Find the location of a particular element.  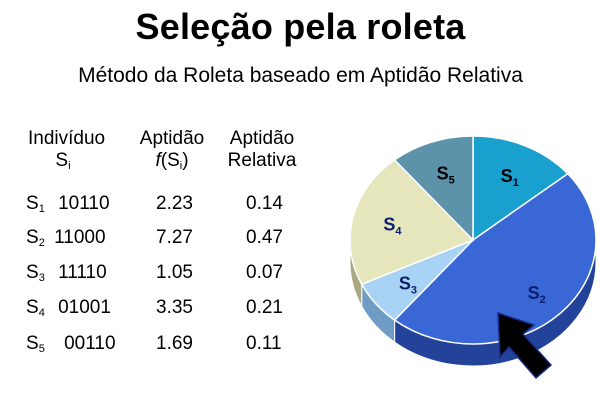

page-title: Seleção pela roleta is located at coordinates (300, 26).